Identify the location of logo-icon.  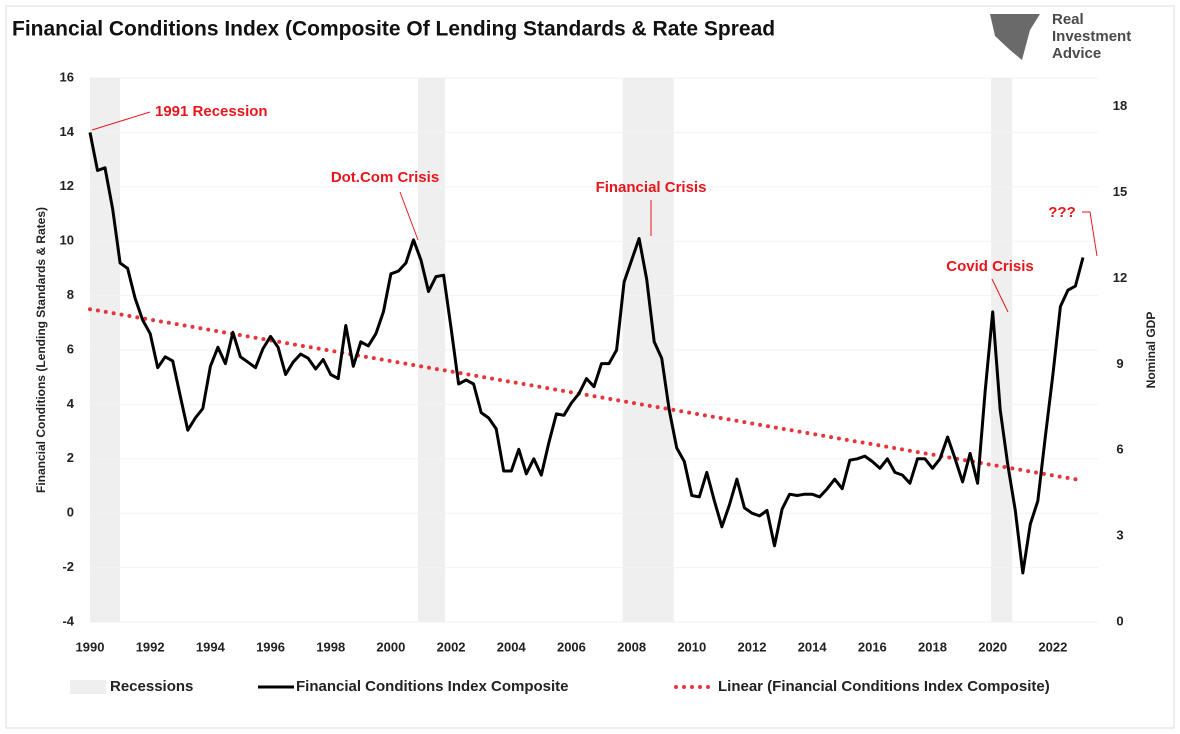
(1015, 37).